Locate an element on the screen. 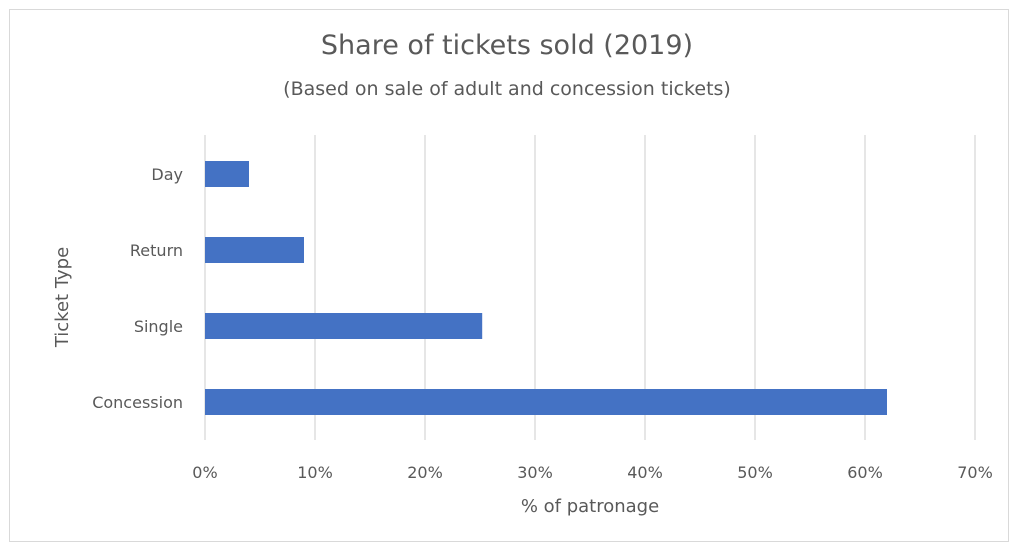  x-tick-label: 20% is located at coordinates (425, 472).